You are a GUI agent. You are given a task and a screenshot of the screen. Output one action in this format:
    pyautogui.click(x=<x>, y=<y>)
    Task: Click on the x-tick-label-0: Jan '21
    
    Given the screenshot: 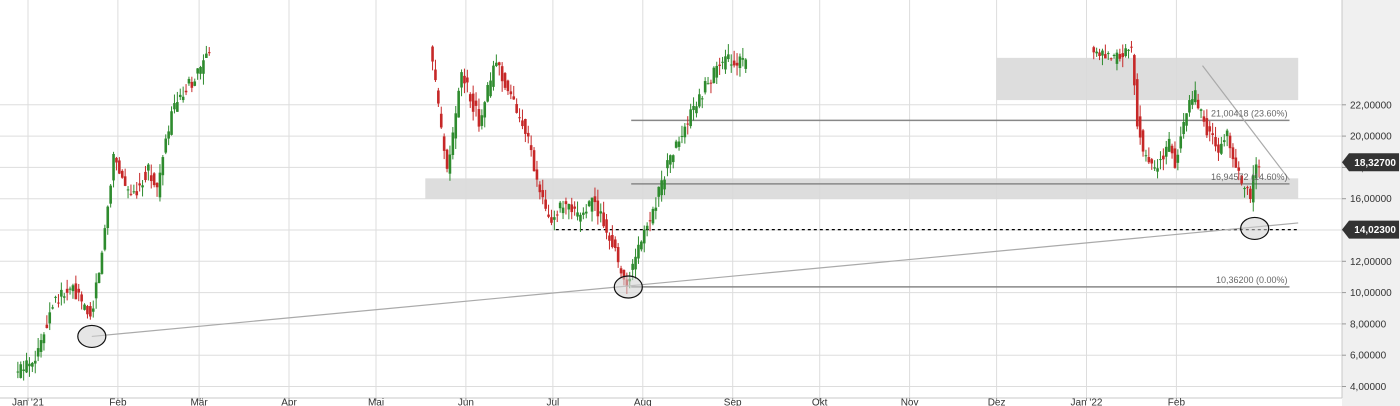 What is the action you would take?
    pyautogui.click(x=28, y=401)
    